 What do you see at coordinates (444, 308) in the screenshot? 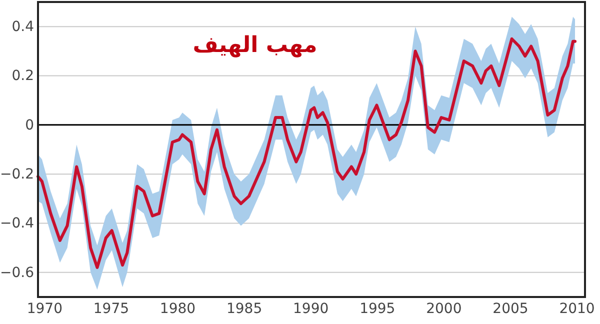
I see `x-tick-label: 2000` at bounding box center [444, 308].